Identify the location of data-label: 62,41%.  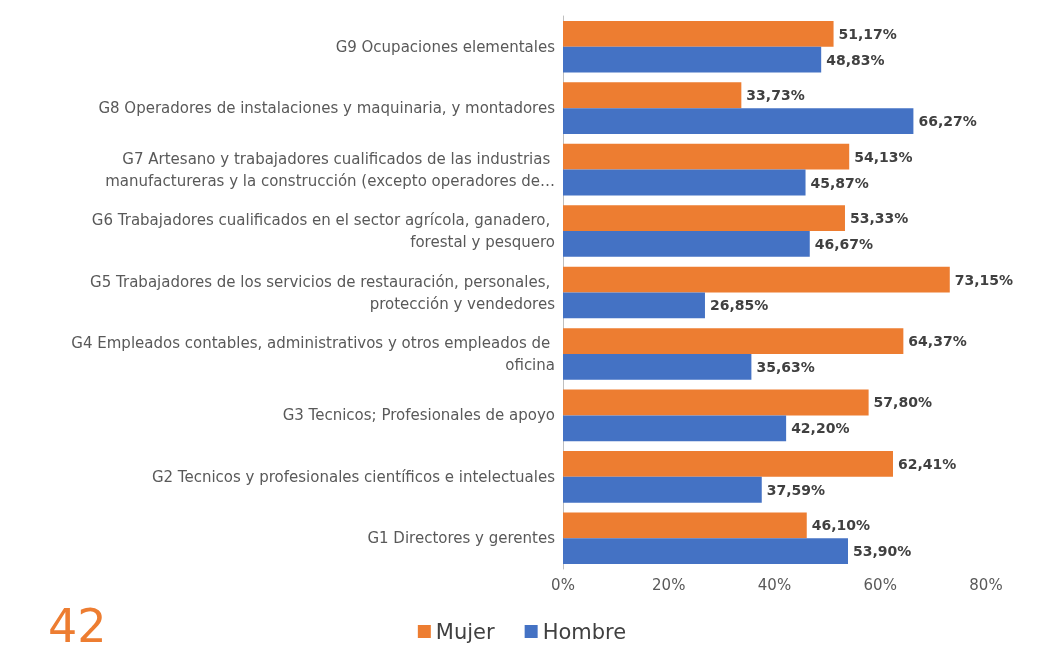
(927, 463).